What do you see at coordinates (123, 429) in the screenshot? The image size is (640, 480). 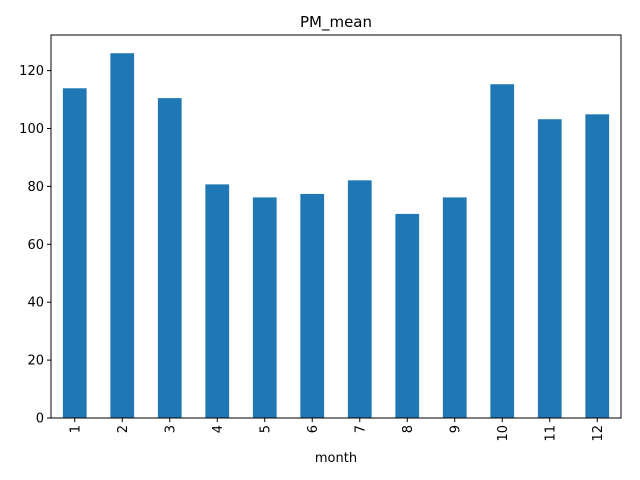 I see `x-tick-label: 2` at bounding box center [123, 429].